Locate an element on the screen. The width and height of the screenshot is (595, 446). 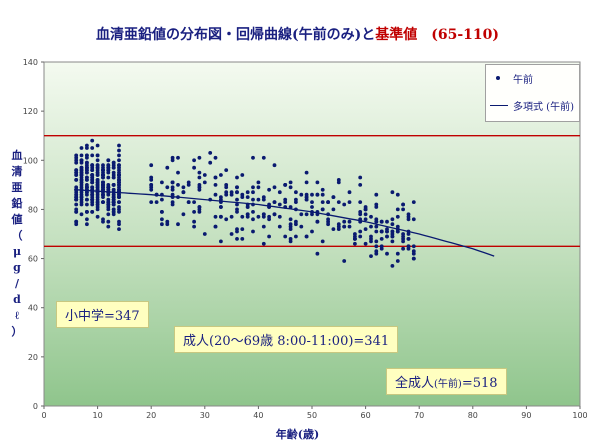
y-tick-label: 20 is located at coordinates (33, 357).